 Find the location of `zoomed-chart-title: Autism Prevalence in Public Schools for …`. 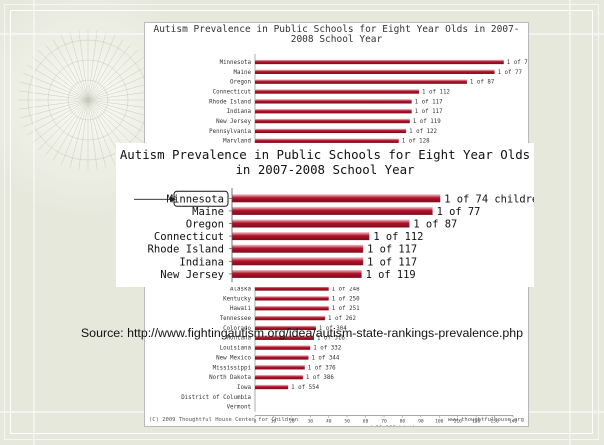

zoomed-chart-title: Autism Prevalence in Public Schools for … is located at coordinates (325, 162).